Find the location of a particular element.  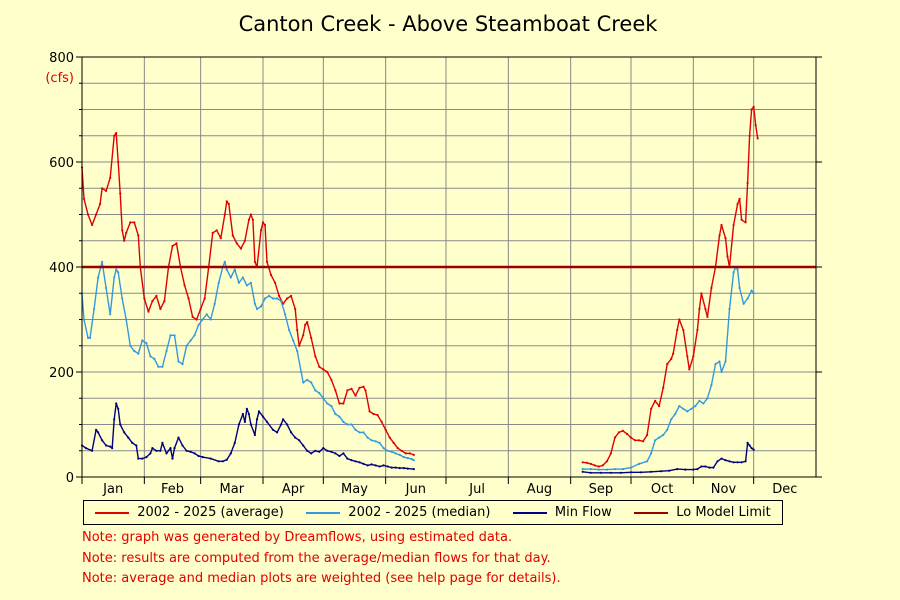

month-label: Feb is located at coordinates (172, 489).